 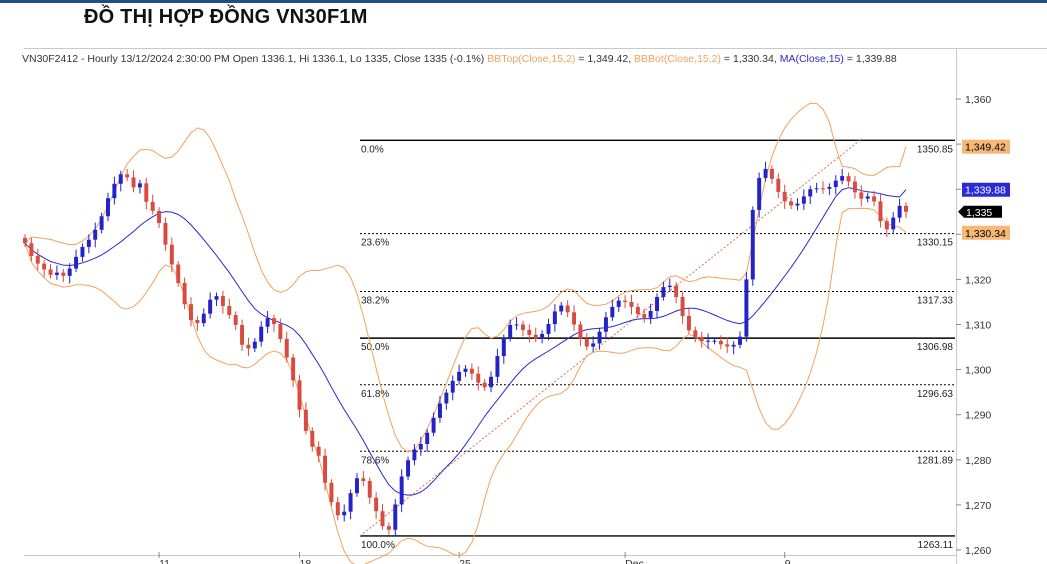 What do you see at coordinates (535, 48) in the screenshot?
I see `chart-frame-top` at bounding box center [535, 48].